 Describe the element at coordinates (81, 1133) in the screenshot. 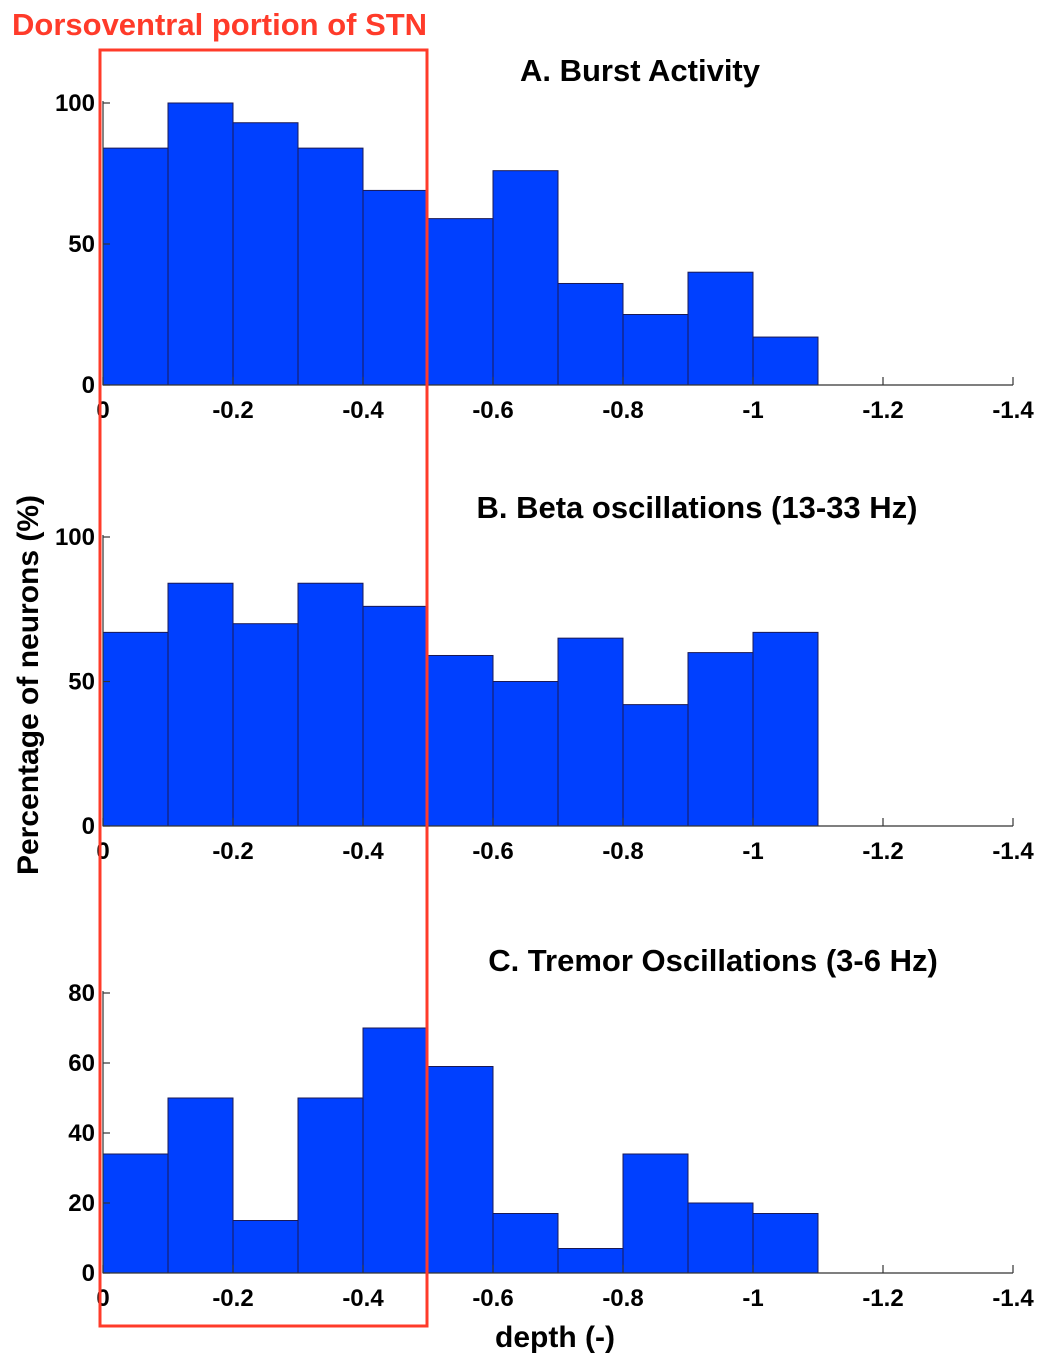

I see `y-tick-label: 40` at that location.